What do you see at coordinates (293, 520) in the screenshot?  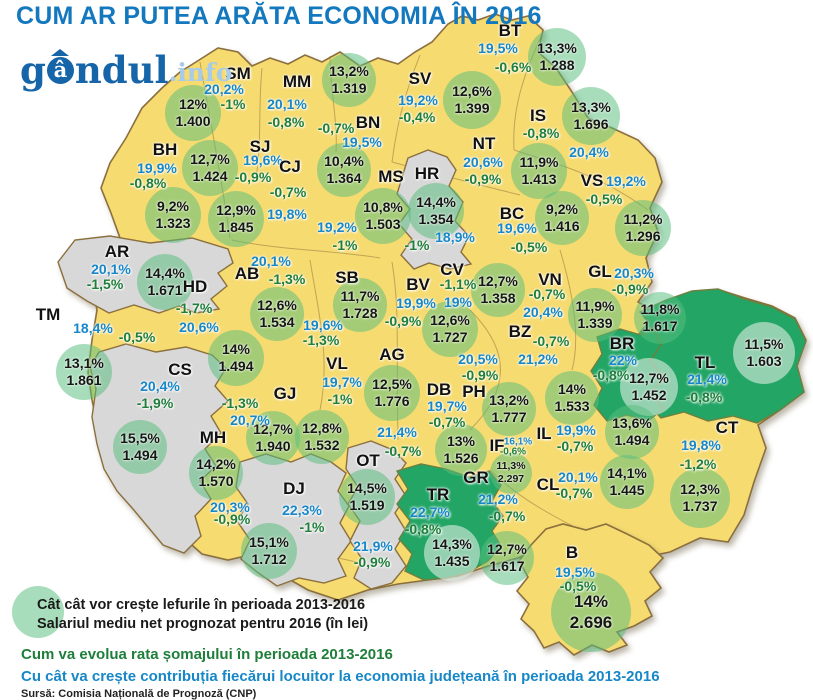 I see `county-shape-dj` at bounding box center [293, 520].